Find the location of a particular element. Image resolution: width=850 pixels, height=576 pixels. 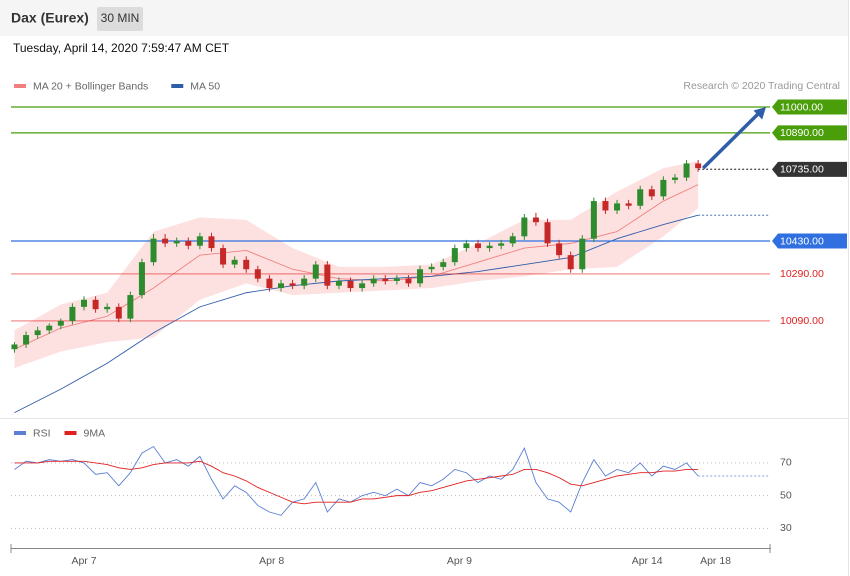

instrument-title: Dax (Eurex) is located at coordinates (50, 18).